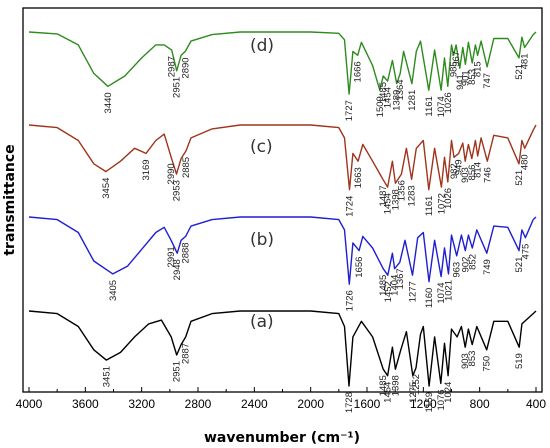 This screenshot has width=550, height=448. Describe the element at coordinates (456, 59) in the screenshot. I see `peak-label: 967` at that location.